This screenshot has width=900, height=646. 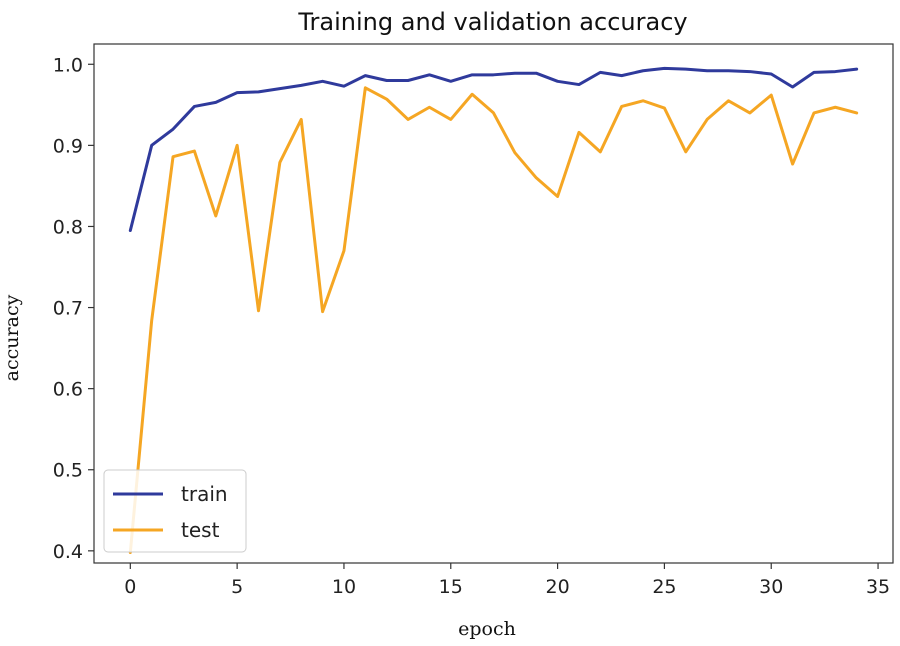 What do you see at coordinates (507, 580) in the screenshot?
I see `x-axis: 0 5 10 15 20 25 30 35` at bounding box center [507, 580].